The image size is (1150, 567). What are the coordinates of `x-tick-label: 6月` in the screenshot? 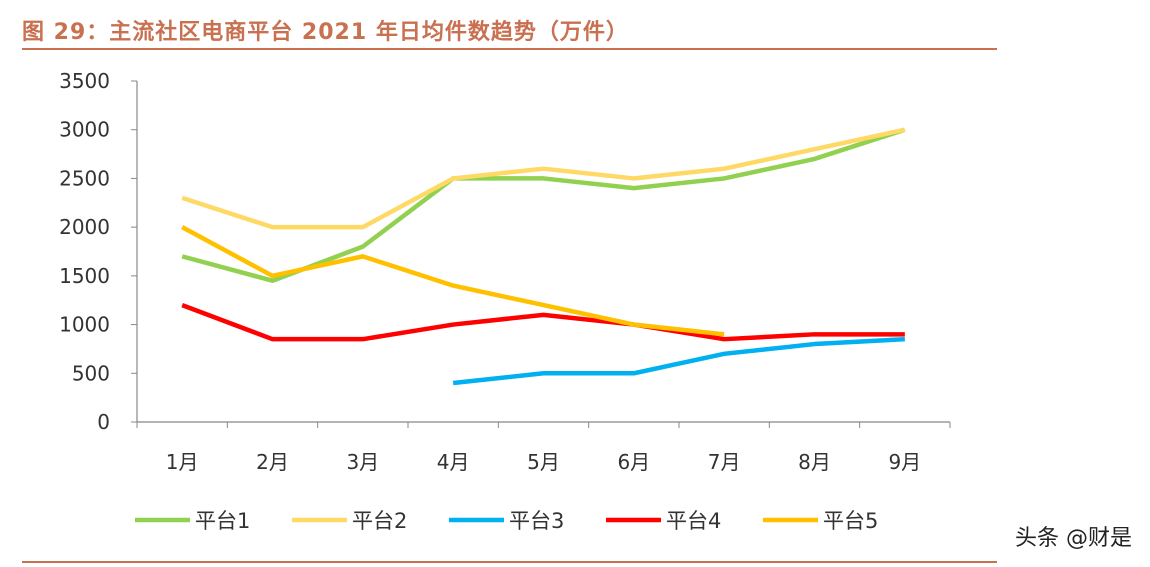 It's located at (633, 462).